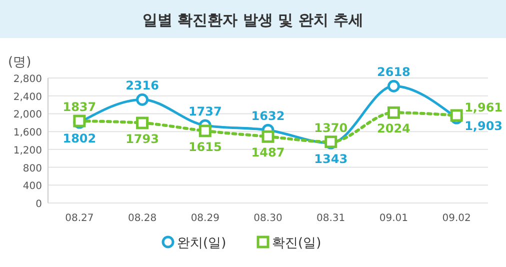 Image resolution: width=506 pixels, height=267 pixels. What do you see at coordinates (20, 62) in the screenshot?
I see `y-axis-title: (명)` at bounding box center [20, 62].